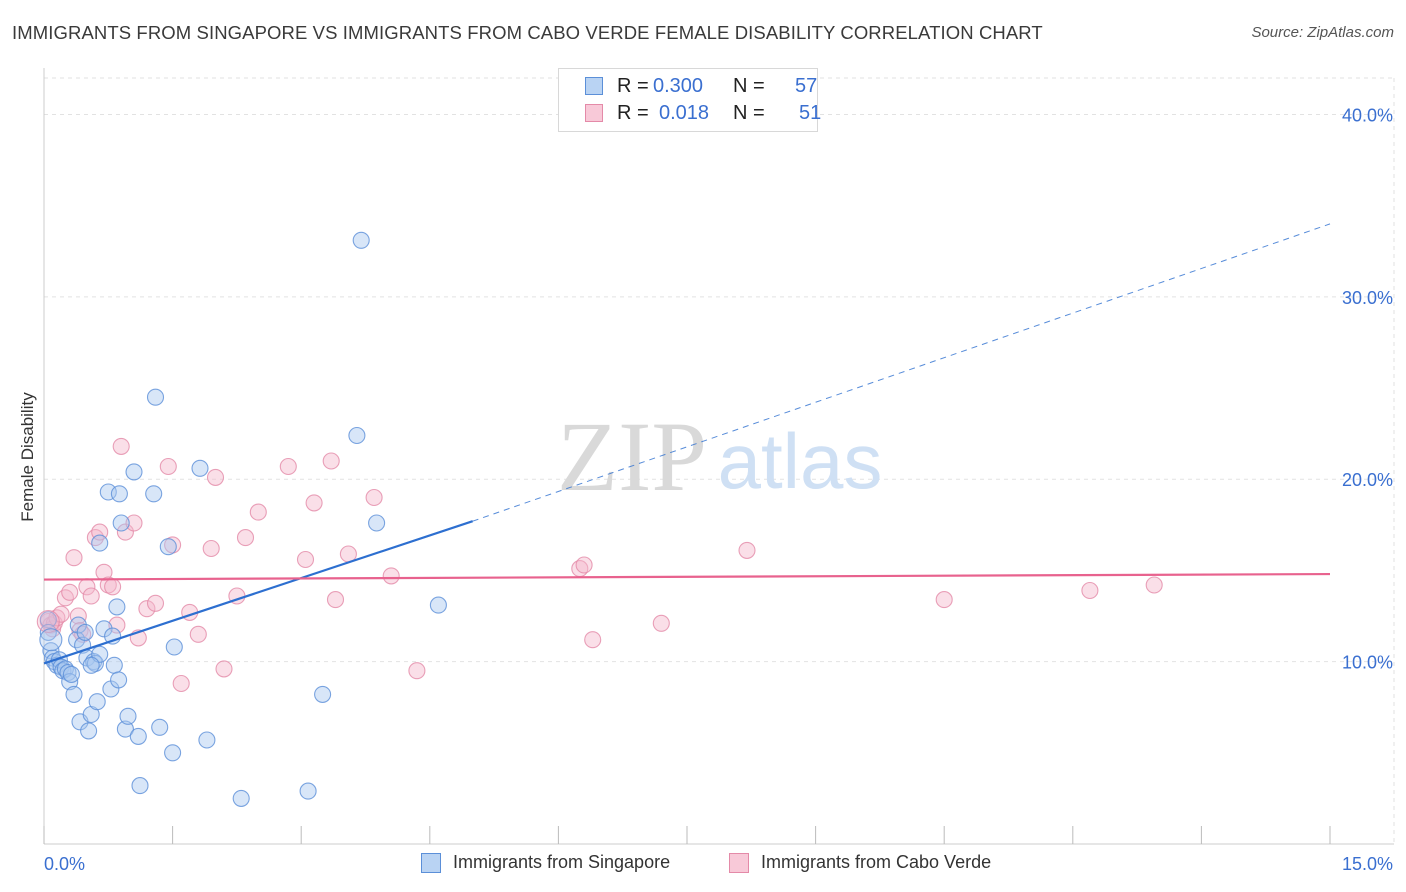 Image resolution: width=1406 pixels, height=892 pixels. I want to click on y-tick-label: 10.0%, so click(1367, 663).